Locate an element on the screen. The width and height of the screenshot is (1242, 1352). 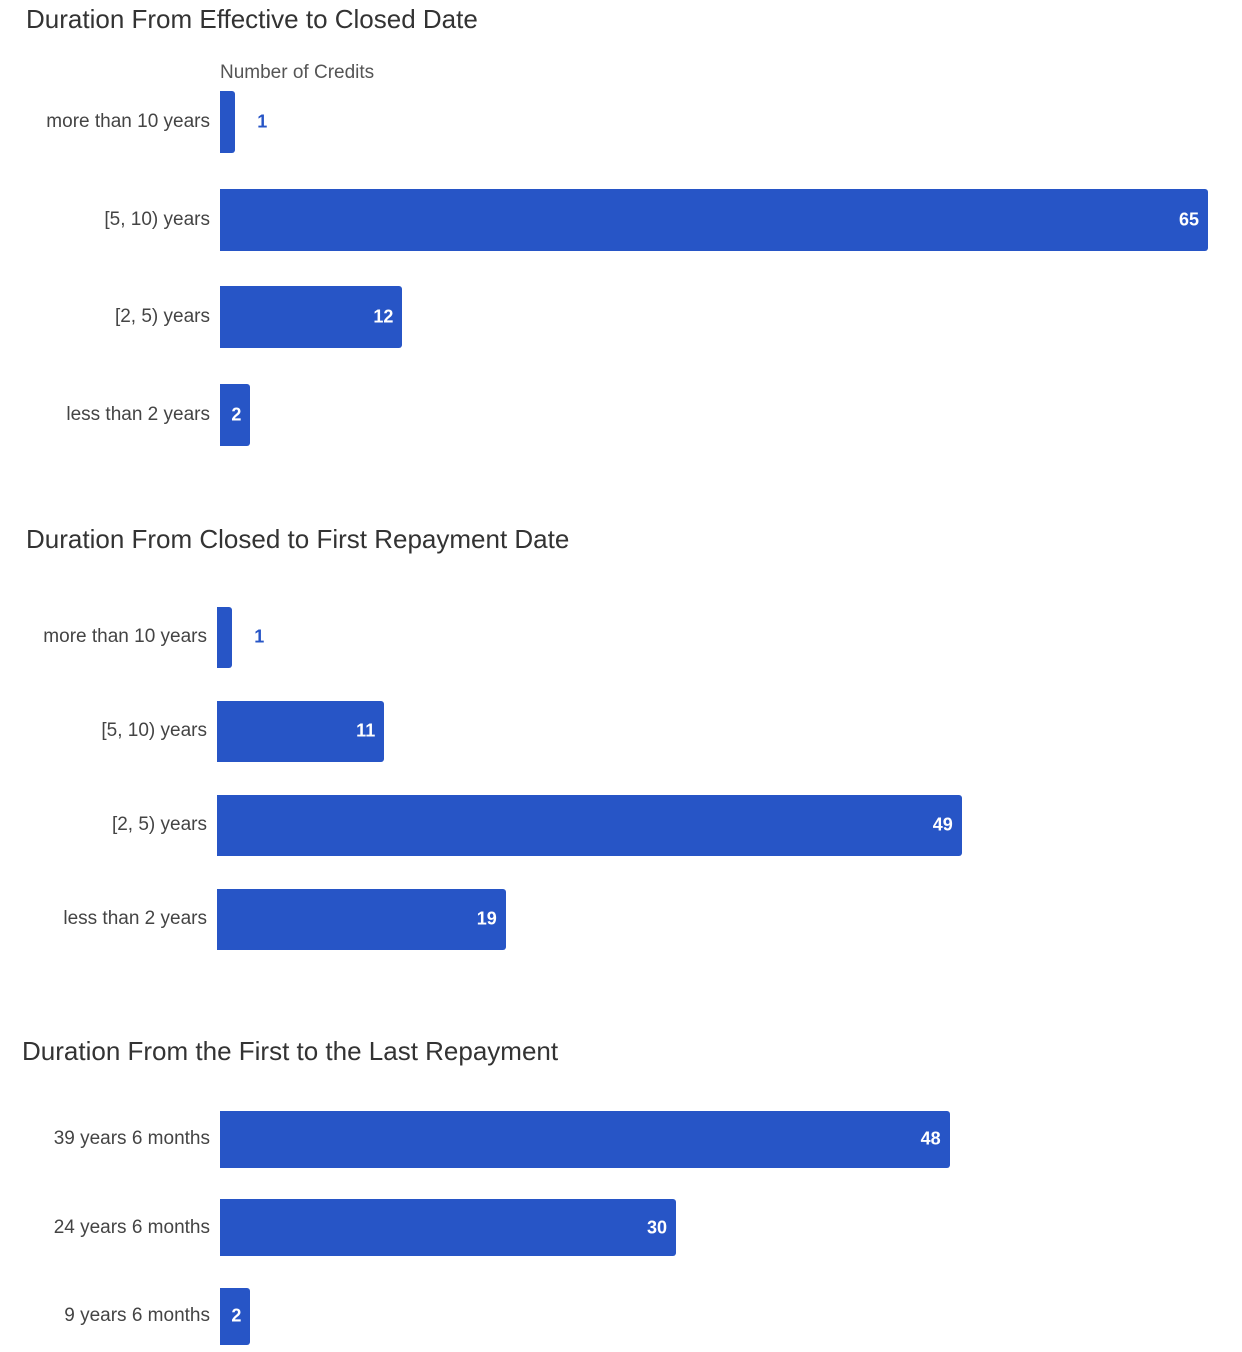
value-label: 65 is located at coordinates (1188, 219).